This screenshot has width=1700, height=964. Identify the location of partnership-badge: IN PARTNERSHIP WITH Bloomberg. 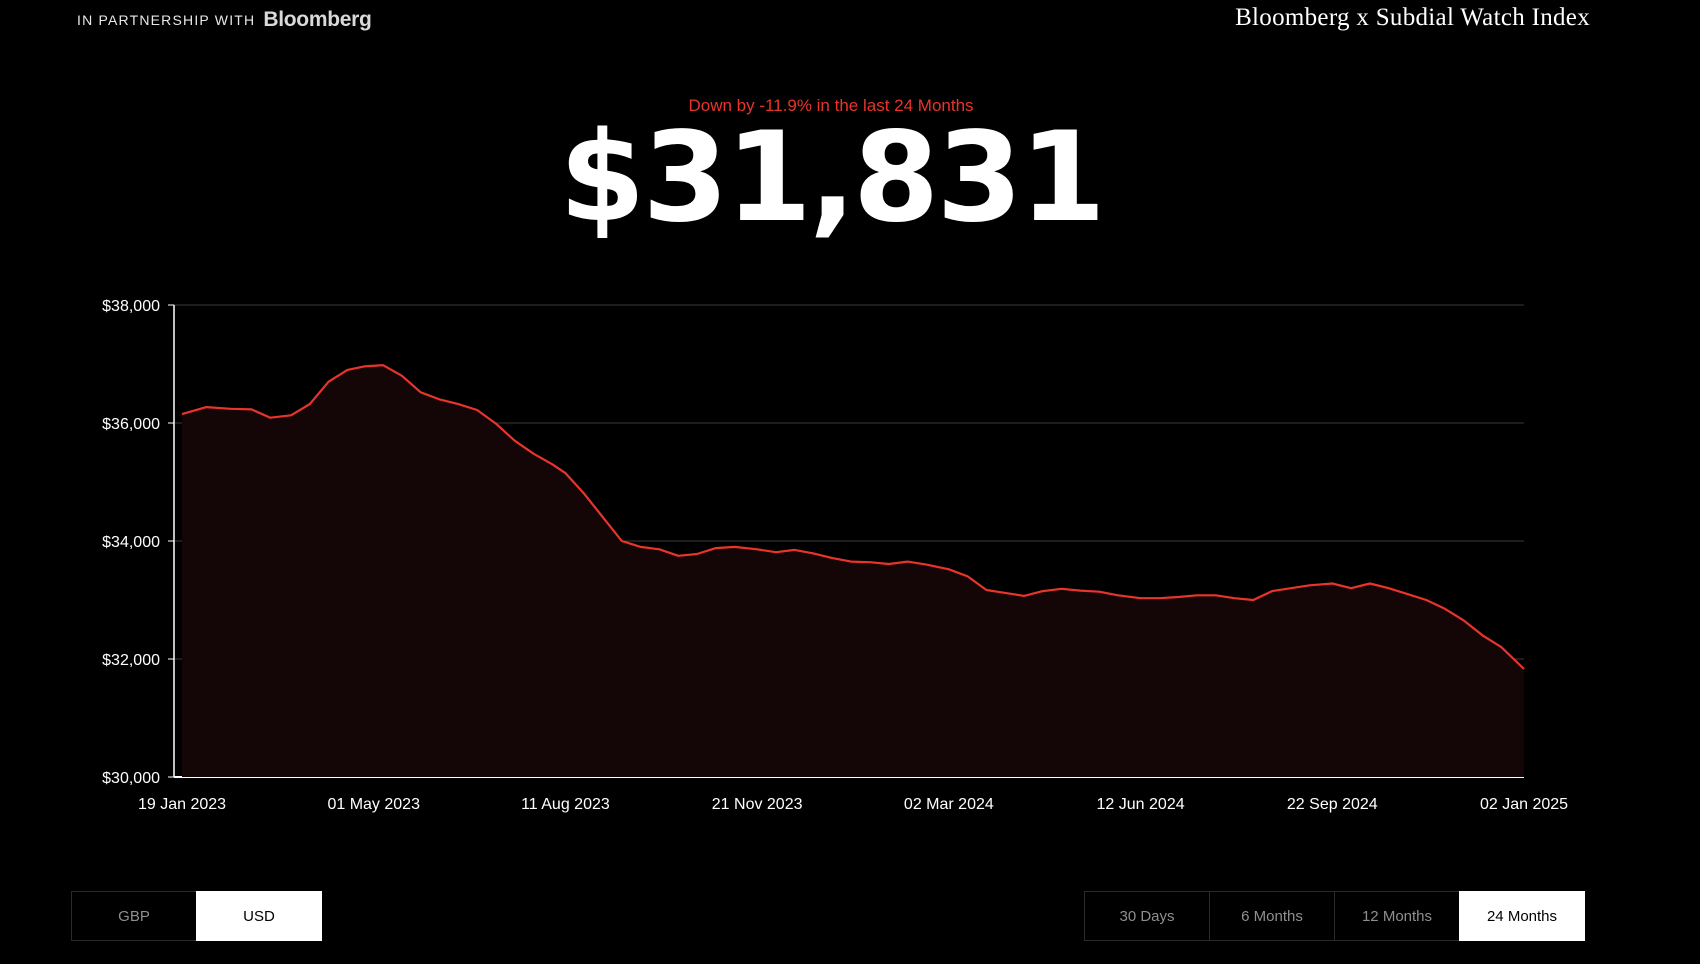
(224, 20).